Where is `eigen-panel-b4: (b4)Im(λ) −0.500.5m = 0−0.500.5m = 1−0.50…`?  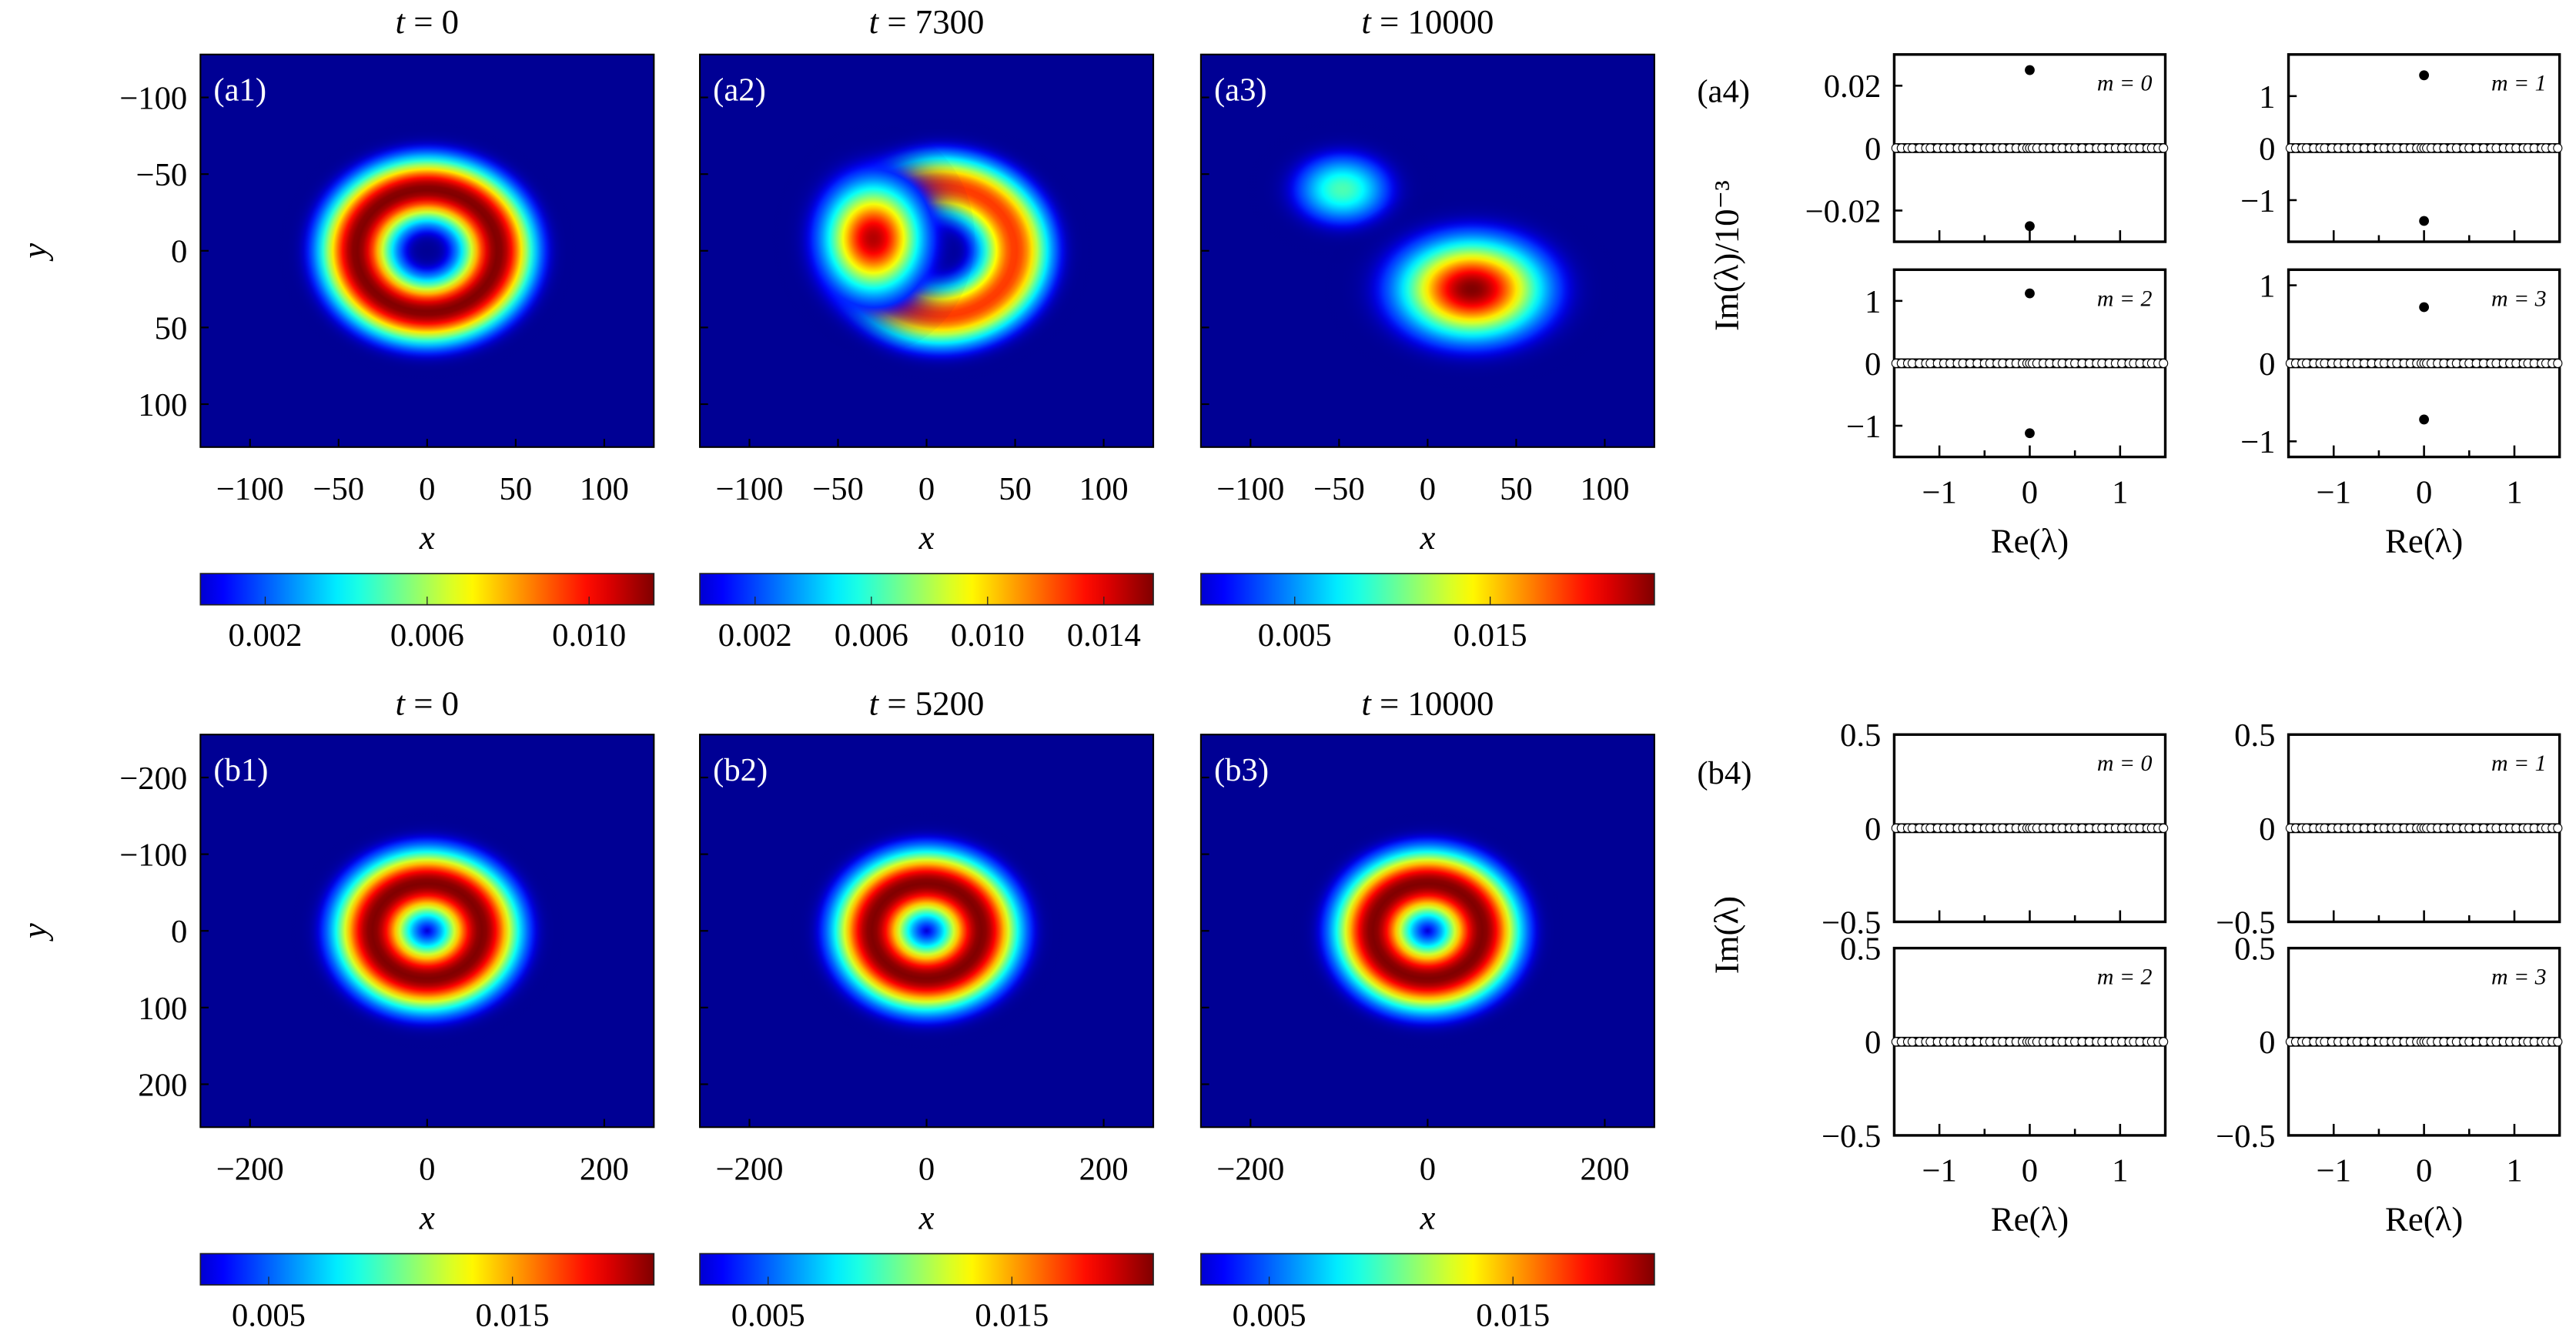
eigen-panel-b4: (b4)Im(λ) −0.500.5m = 0−0.500.5m = 1−0.50… is located at coordinates (2130, 978).